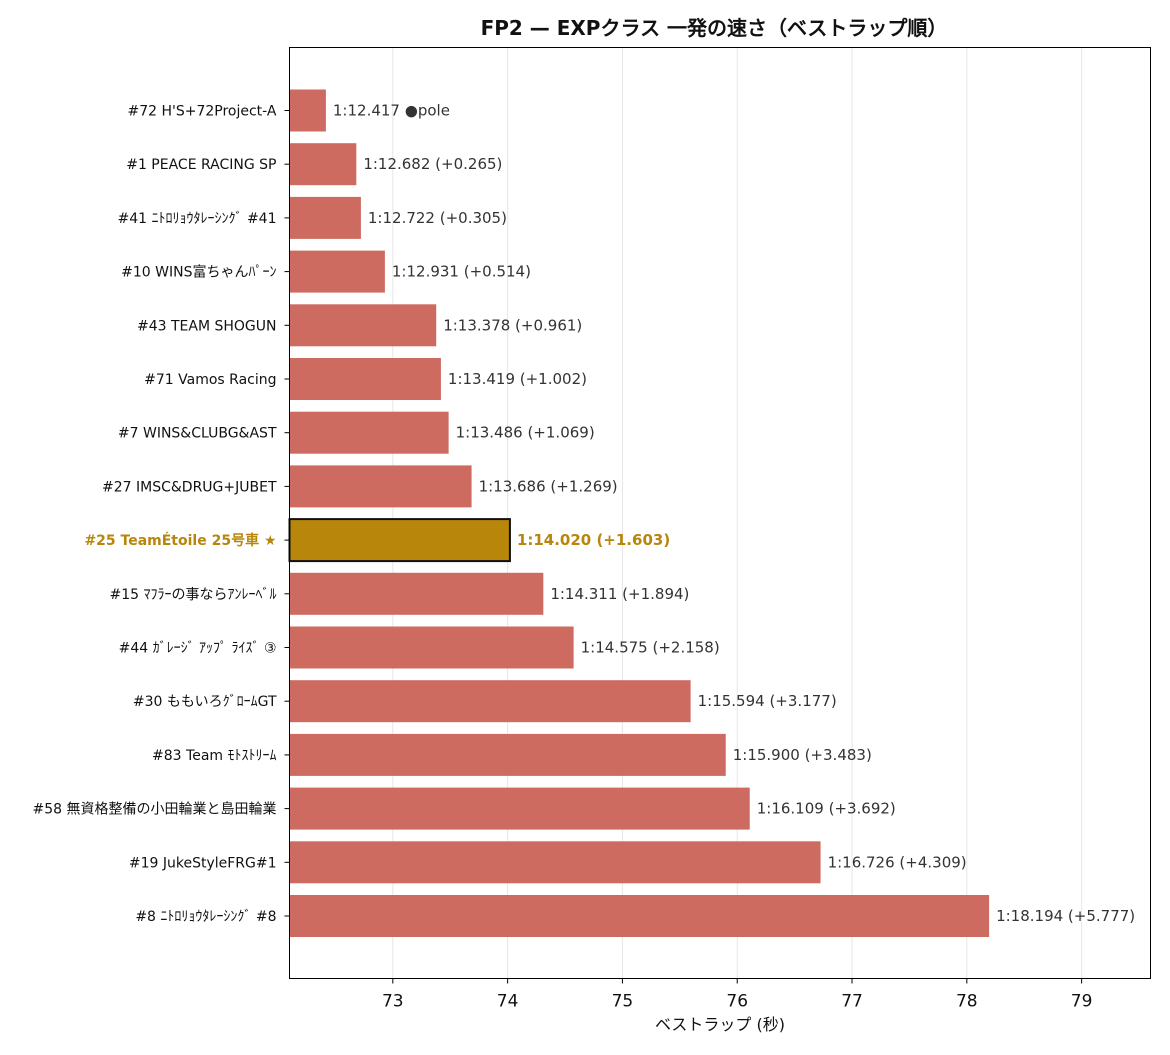  I want to click on x-tick-label: 79, so click(1082, 1002).